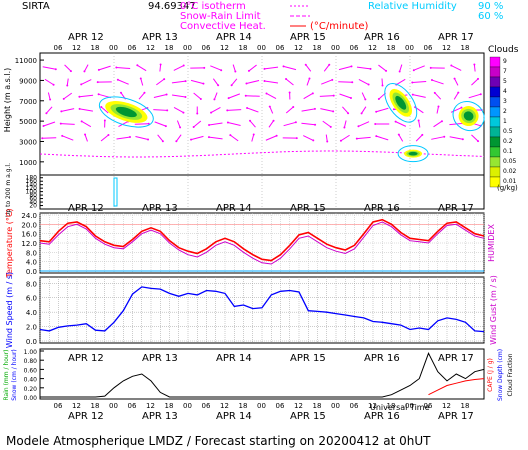 The width and height of the screenshot is (528, 450). Describe the element at coordinates (28, 102) in the screenshot. I see `height-ytick-label: 7000` at that location.